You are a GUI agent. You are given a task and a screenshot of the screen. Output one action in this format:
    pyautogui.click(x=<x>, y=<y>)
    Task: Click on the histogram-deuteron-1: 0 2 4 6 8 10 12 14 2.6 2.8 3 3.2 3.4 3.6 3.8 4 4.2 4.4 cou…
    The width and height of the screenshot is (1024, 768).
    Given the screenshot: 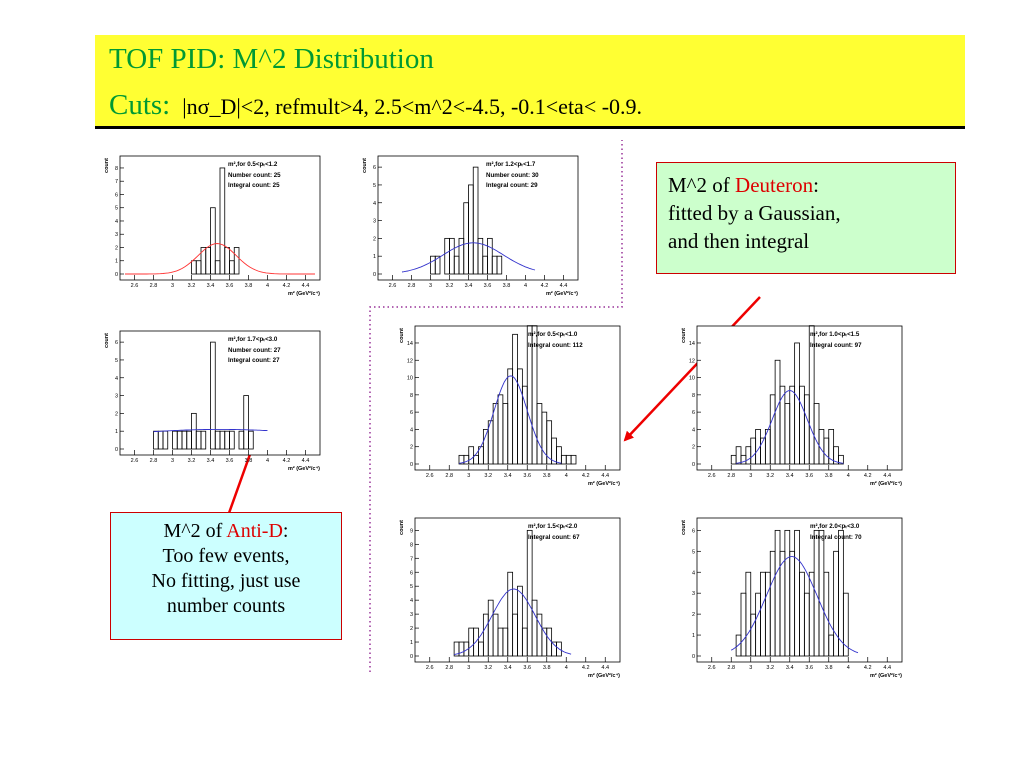 What is the action you would take?
    pyautogui.click(x=510, y=406)
    